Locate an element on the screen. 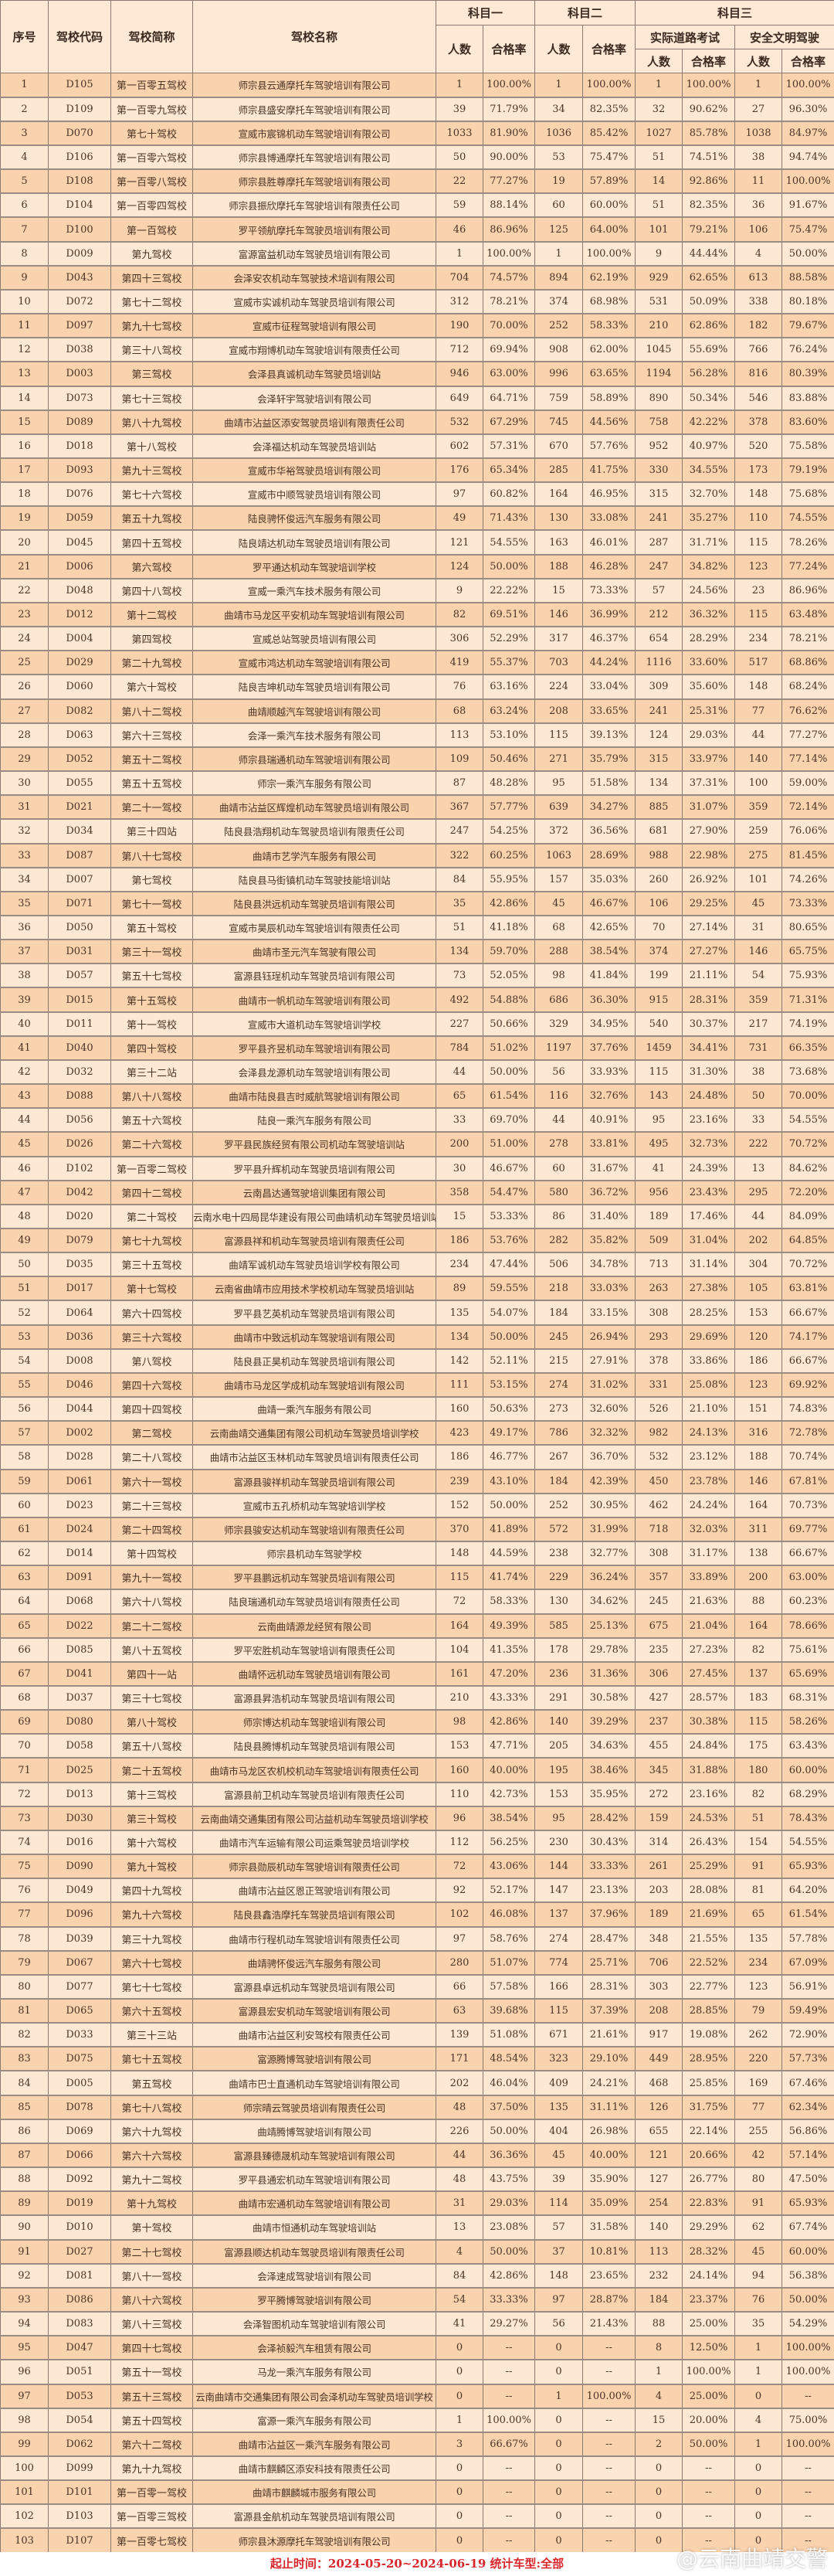  cell-code: D061 is located at coordinates (79, 1481).